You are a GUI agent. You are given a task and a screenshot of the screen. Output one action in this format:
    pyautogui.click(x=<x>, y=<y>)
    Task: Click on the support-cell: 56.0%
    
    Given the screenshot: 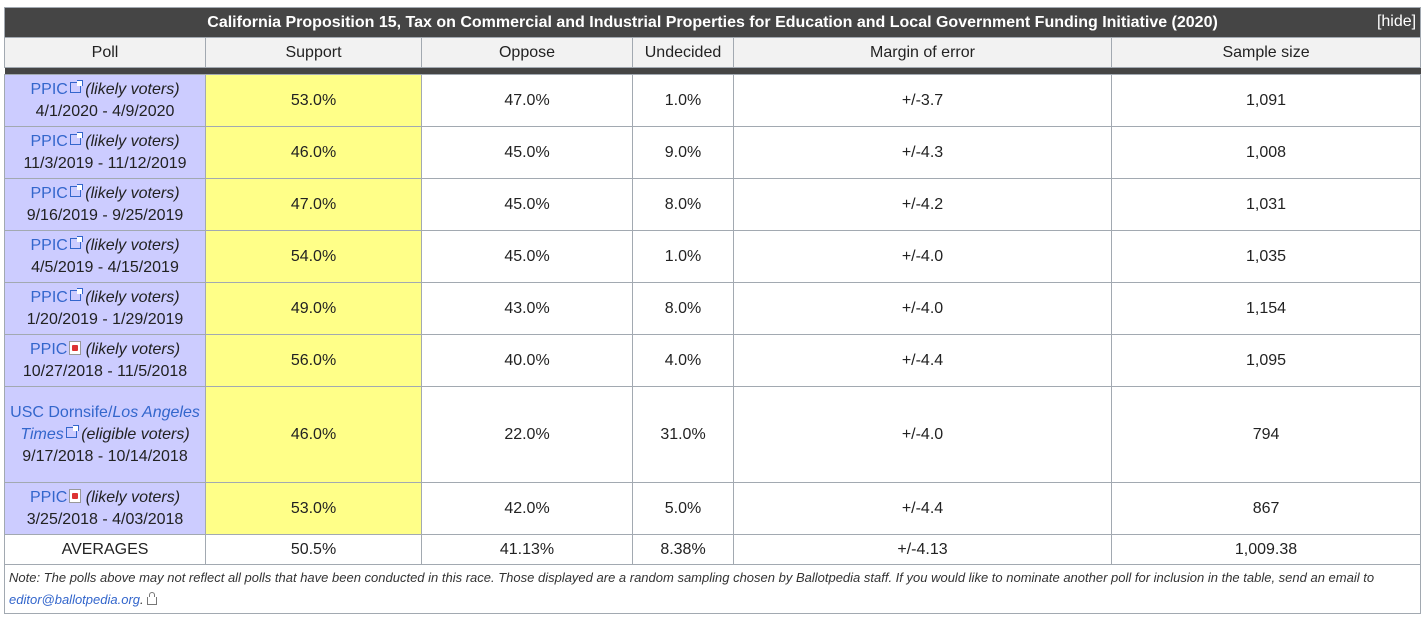 What is the action you would take?
    pyautogui.click(x=313, y=360)
    